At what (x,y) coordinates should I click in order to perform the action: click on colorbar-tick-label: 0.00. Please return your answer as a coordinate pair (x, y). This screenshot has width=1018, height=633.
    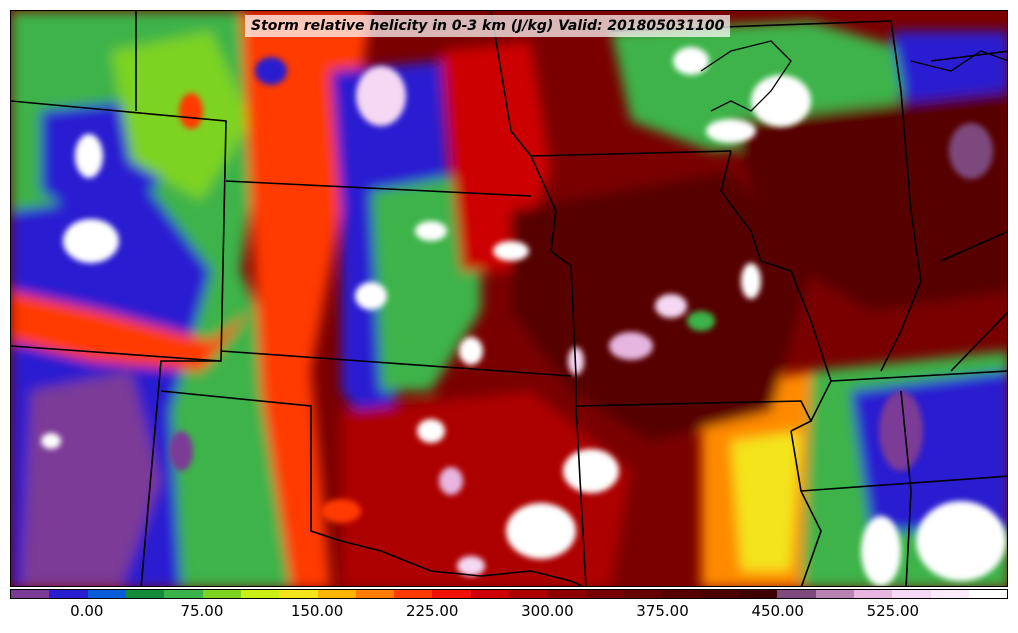
    Looking at the image, I should click on (87, 611).